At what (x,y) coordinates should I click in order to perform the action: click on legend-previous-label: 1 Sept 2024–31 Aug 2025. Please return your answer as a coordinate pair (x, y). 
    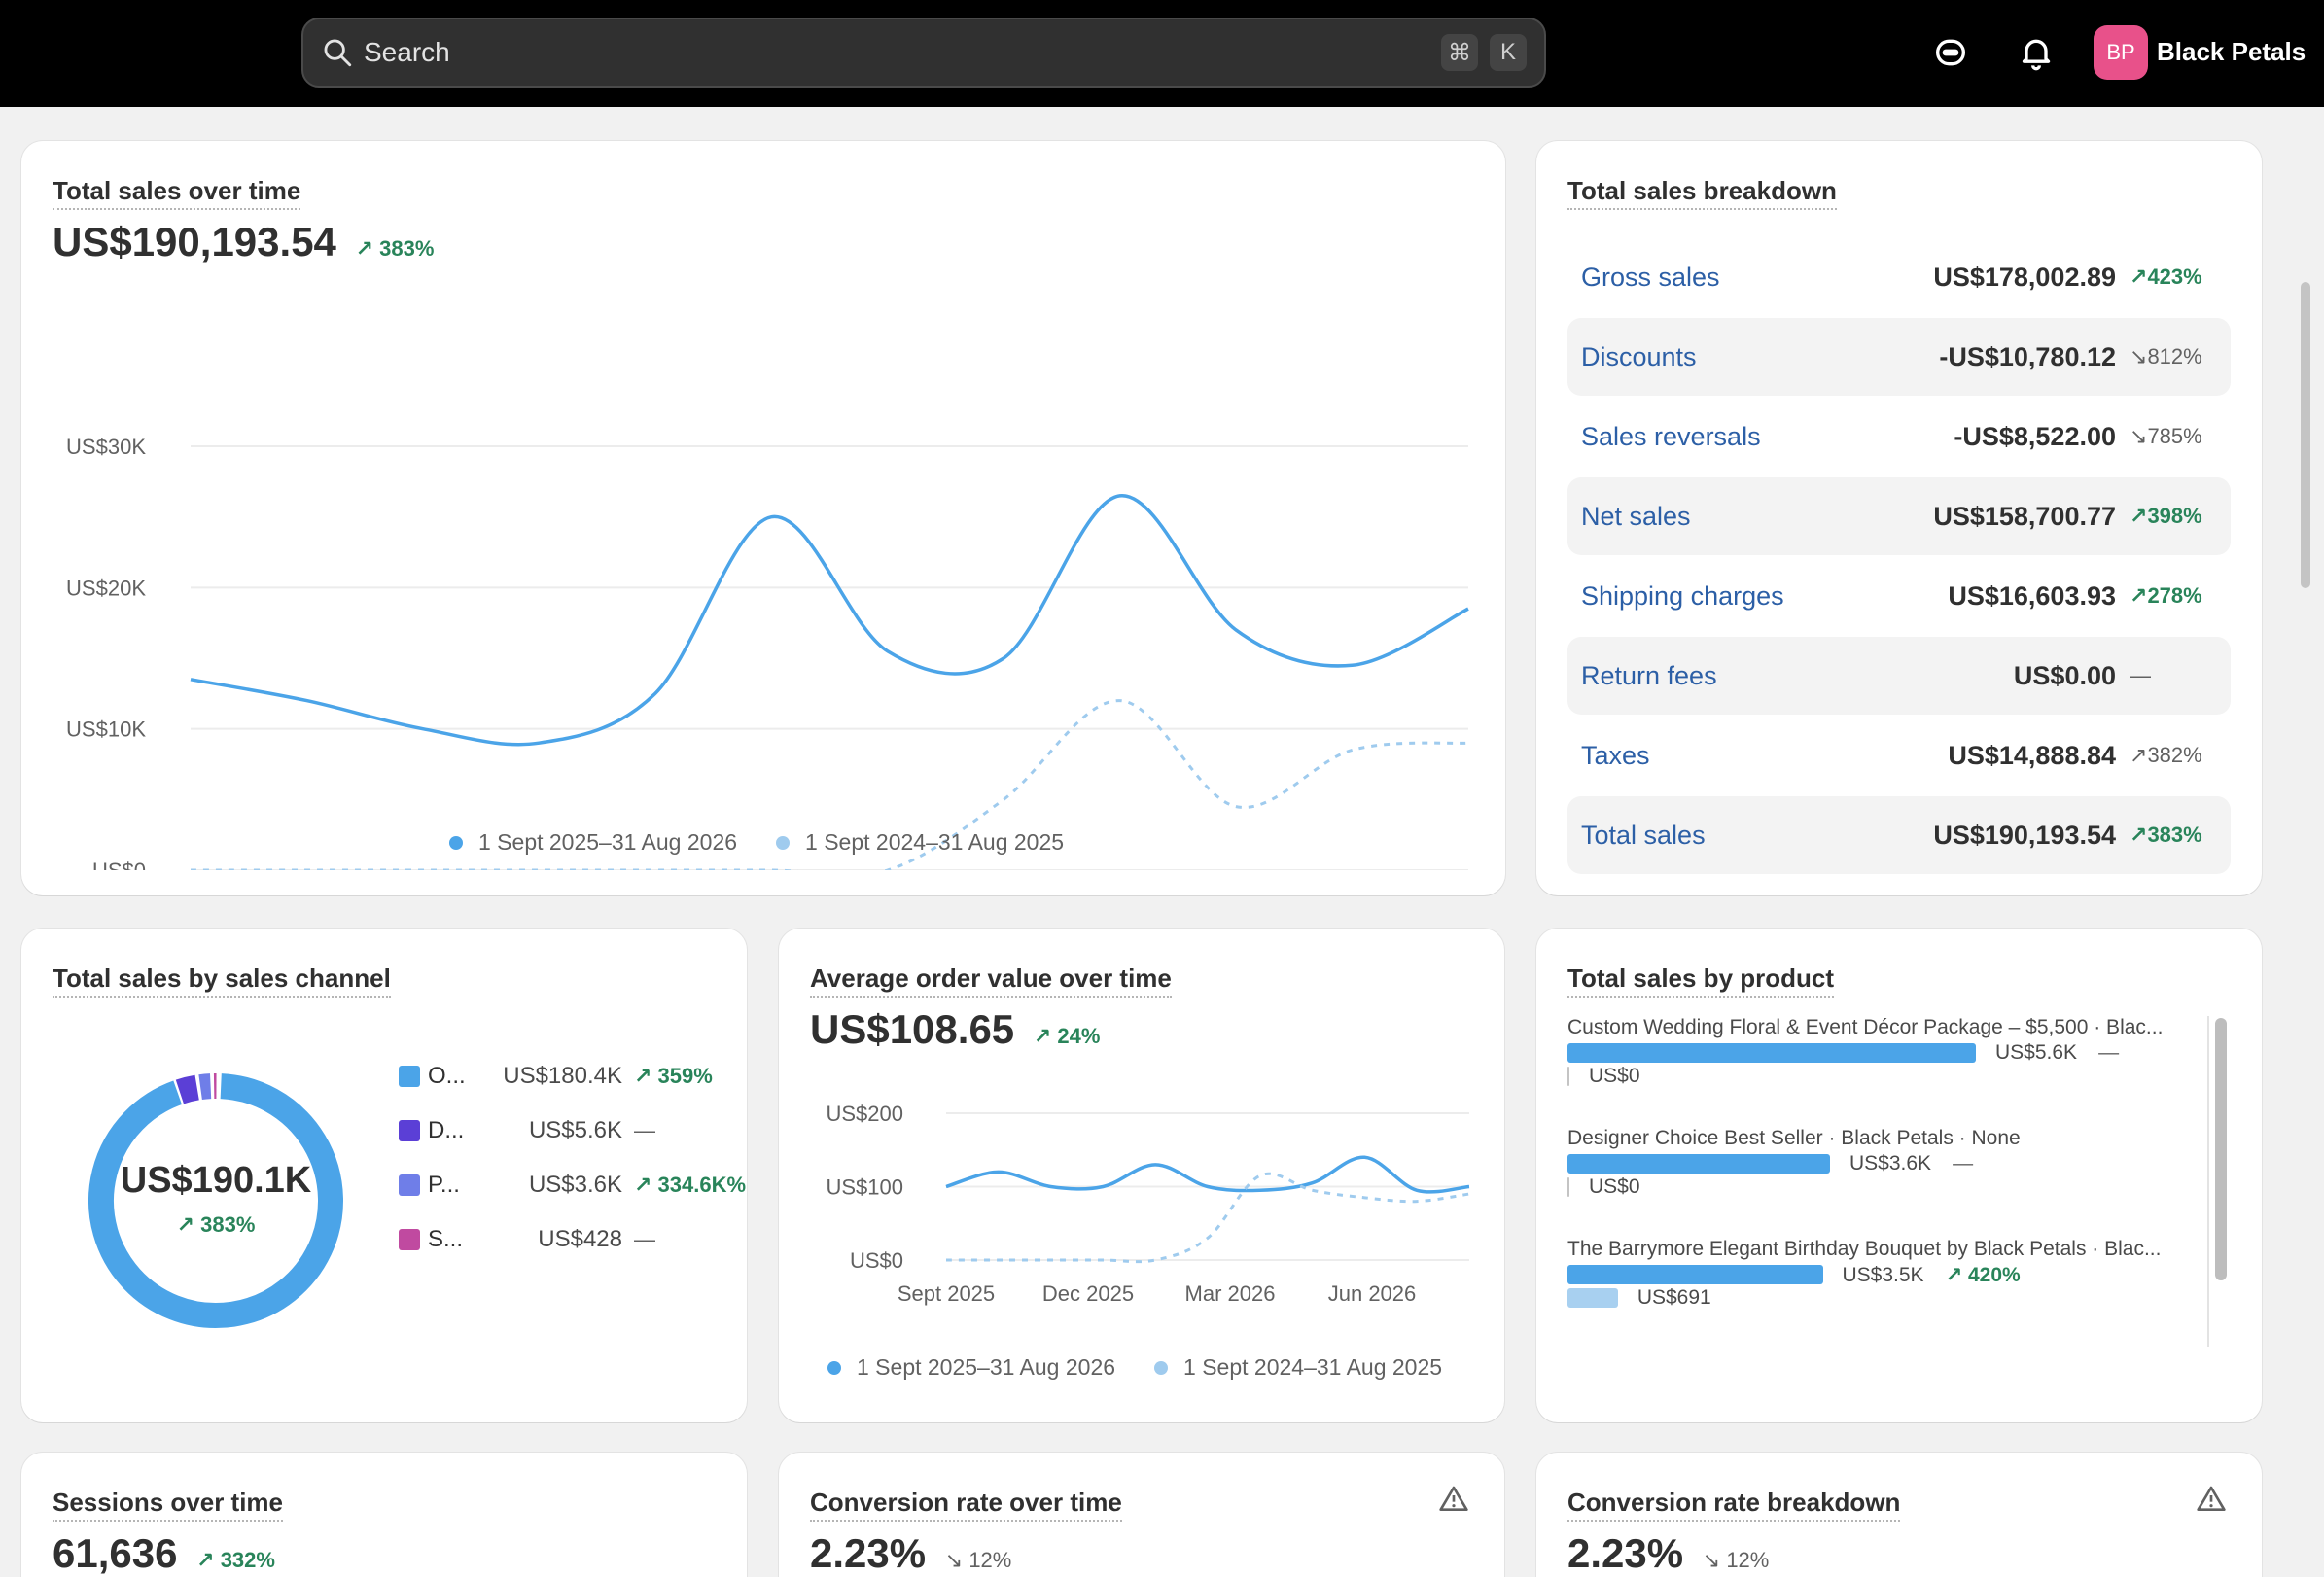
    Looking at the image, I should click on (935, 842).